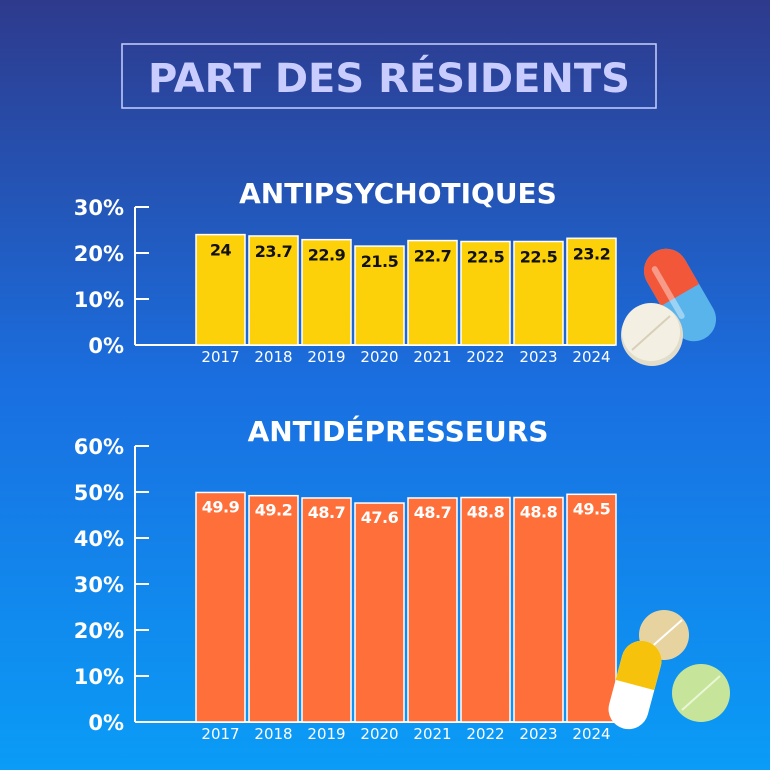 The height and width of the screenshot is (770, 770). Describe the element at coordinates (273, 510) in the screenshot. I see `data-label: 49.2` at that location.